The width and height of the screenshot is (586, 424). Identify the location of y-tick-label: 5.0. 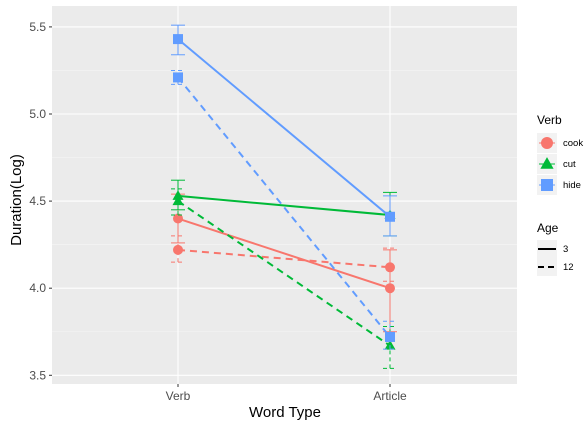
(37, 114).